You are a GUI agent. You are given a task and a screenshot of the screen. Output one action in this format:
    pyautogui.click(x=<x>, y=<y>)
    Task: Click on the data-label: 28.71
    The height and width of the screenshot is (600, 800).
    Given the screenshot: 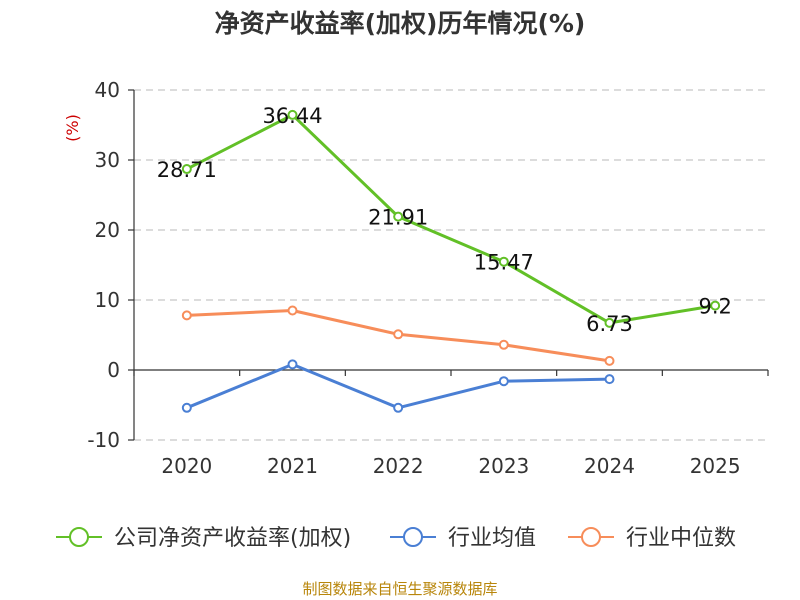 What is the action you would take?
    pyautogui.click(x=187, y=170)
    